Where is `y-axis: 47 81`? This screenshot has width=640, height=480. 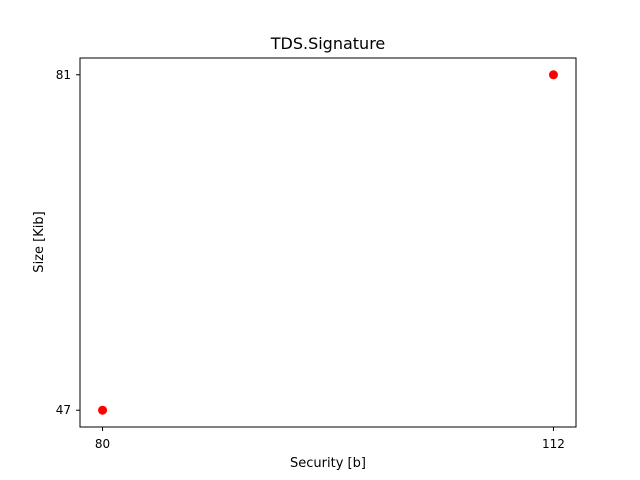
y-axis: 47 81 is located at coordinates (68, 242).